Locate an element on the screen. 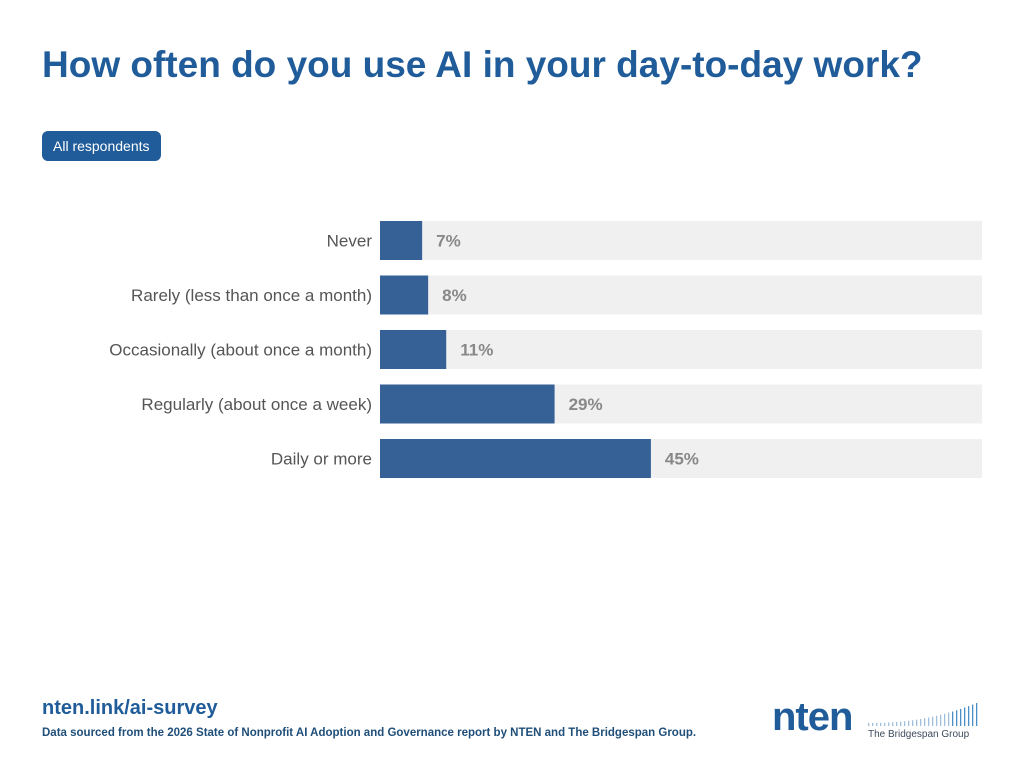  bridgespan-logo: The Bridgespan Group is located at coordinates (924, 722).